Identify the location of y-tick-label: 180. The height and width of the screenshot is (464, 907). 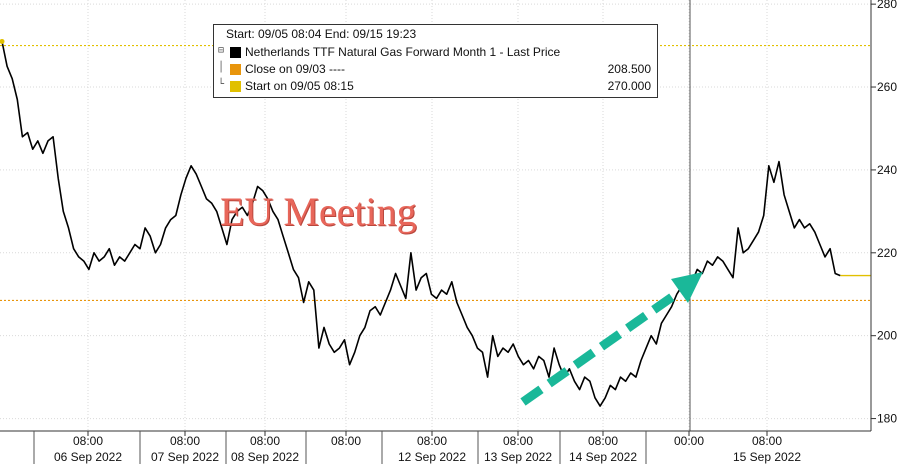
(887, 419).